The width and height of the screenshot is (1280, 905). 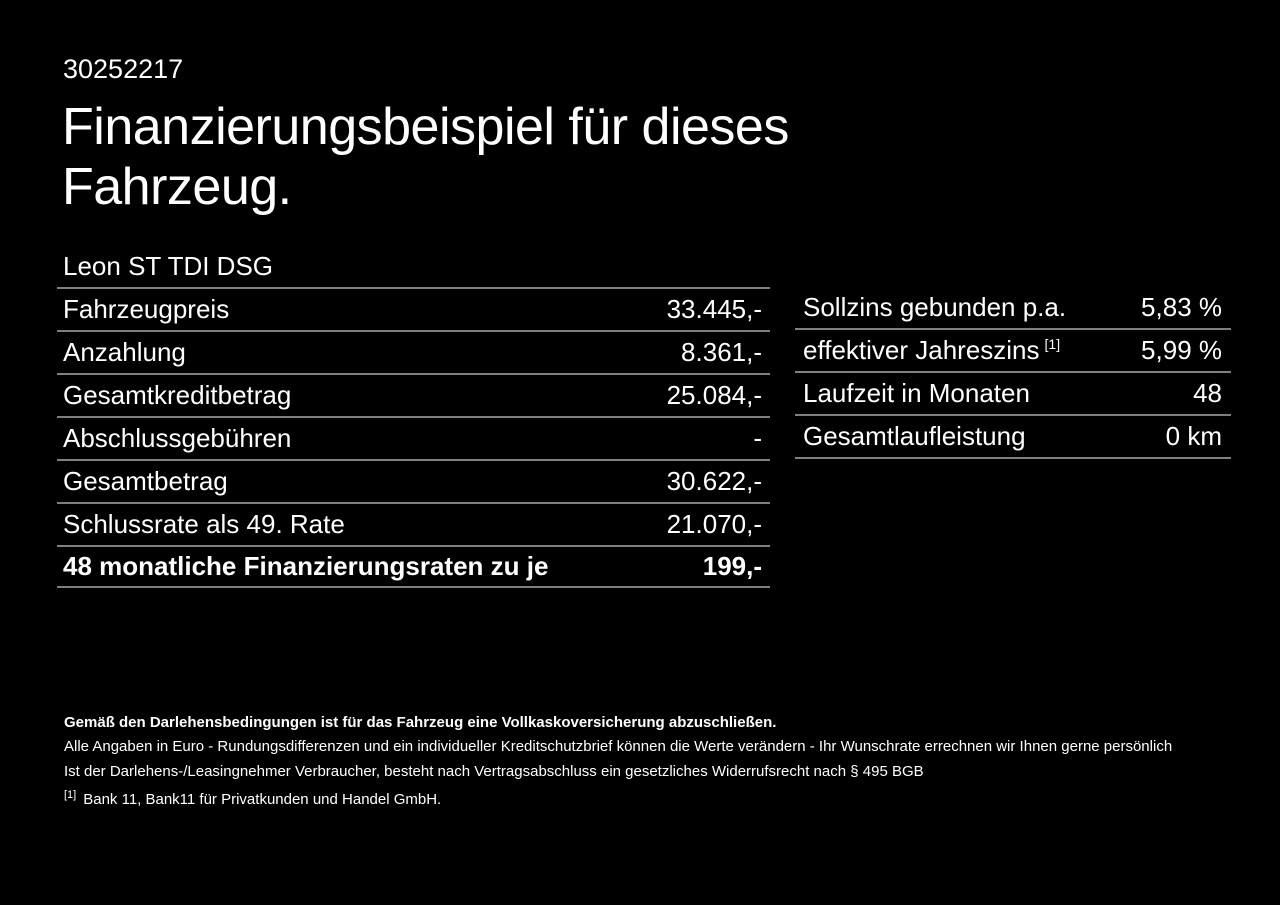 I want to click on table-row: Abschlussgebühren -, so click(x=413, y=437).